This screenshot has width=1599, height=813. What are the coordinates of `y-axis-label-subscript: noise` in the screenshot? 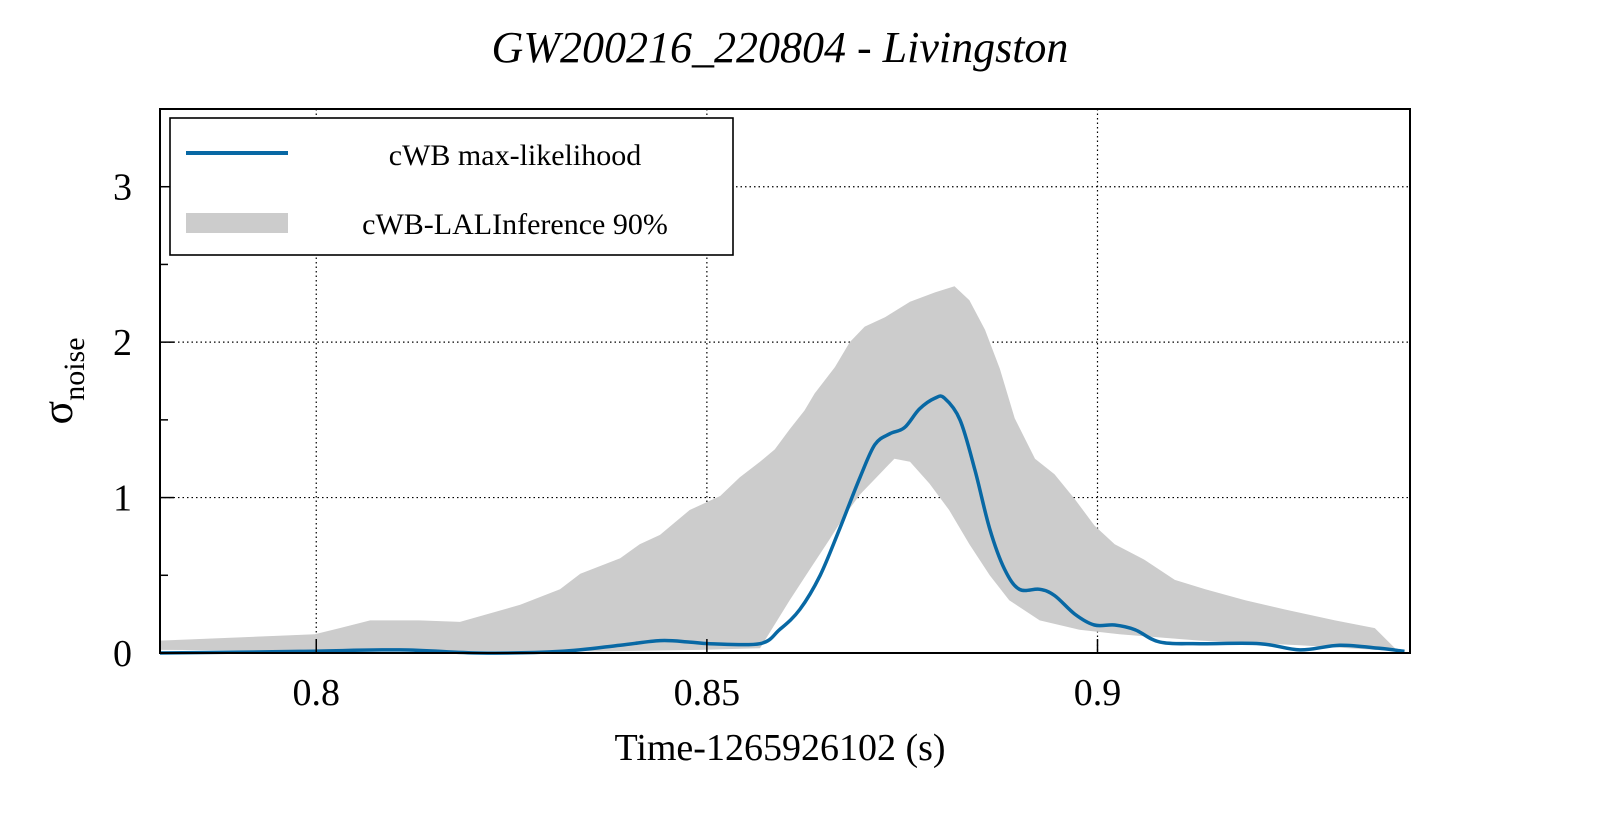 It's located at (74, 368).